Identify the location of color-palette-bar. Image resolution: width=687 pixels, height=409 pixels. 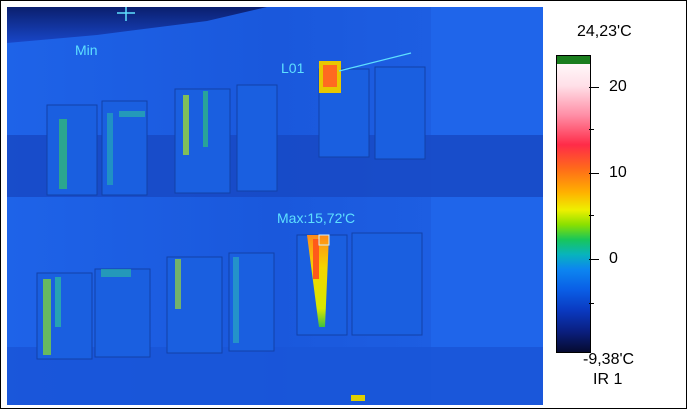
(573, 204).